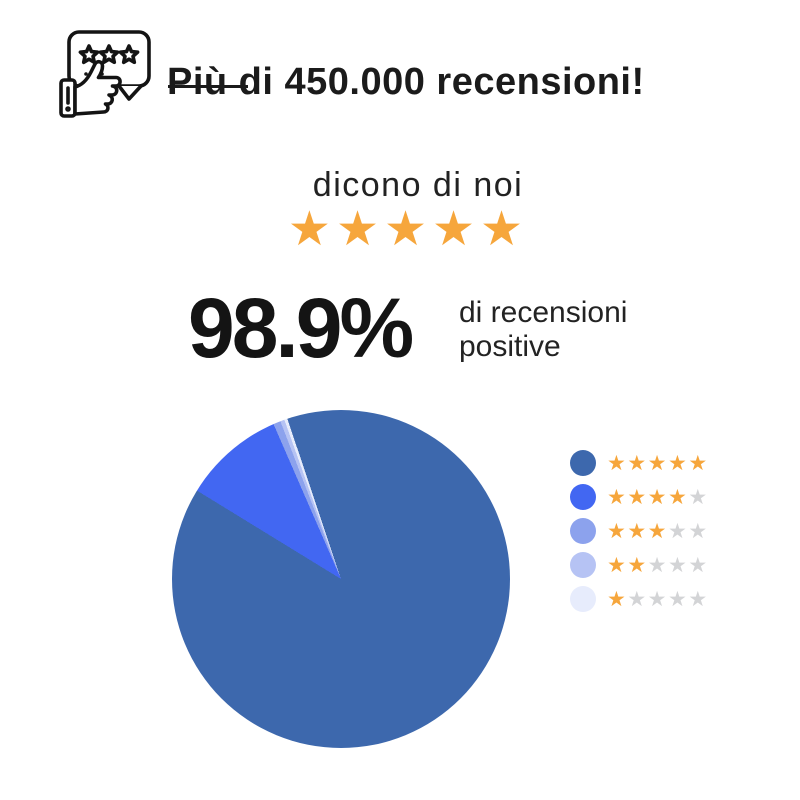 This screenshot has height=800, width=800. Describe the element at coordinates (90, 88) in the screenshot. I see `thumbs-up-icon` at that location.